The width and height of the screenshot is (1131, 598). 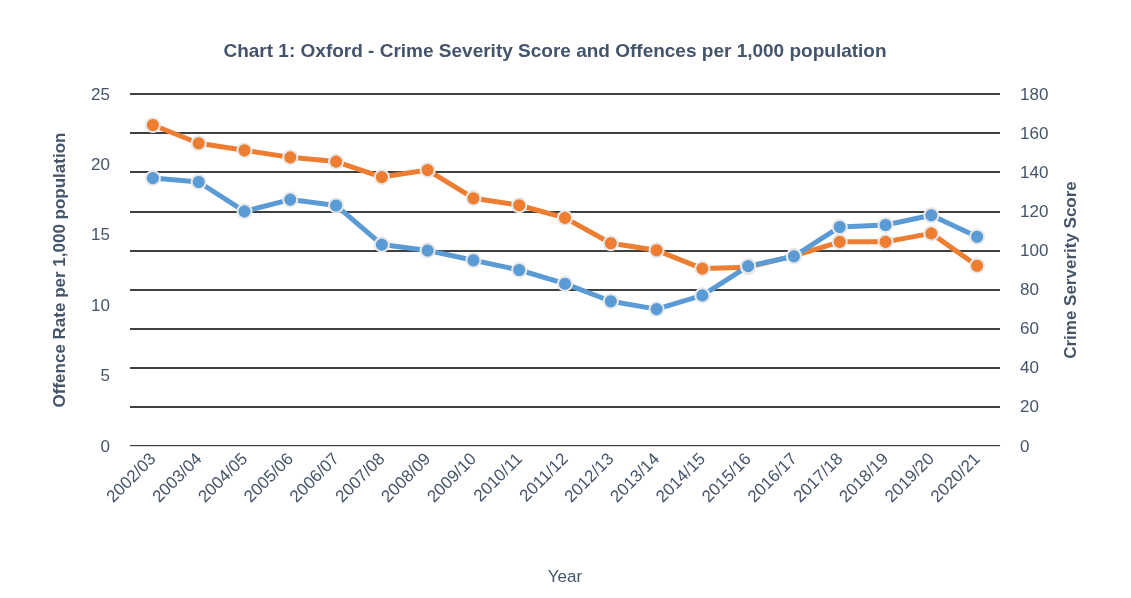 I want to click on y-tick-label: 20, so click(x=100, y=164).